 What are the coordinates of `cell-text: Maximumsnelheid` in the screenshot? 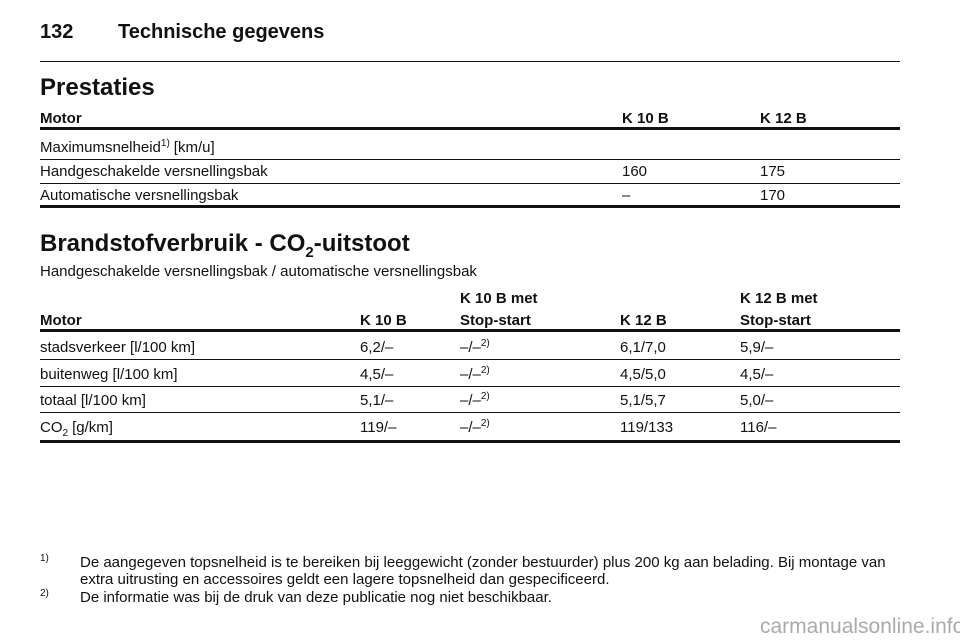 It's located at (100, 147).